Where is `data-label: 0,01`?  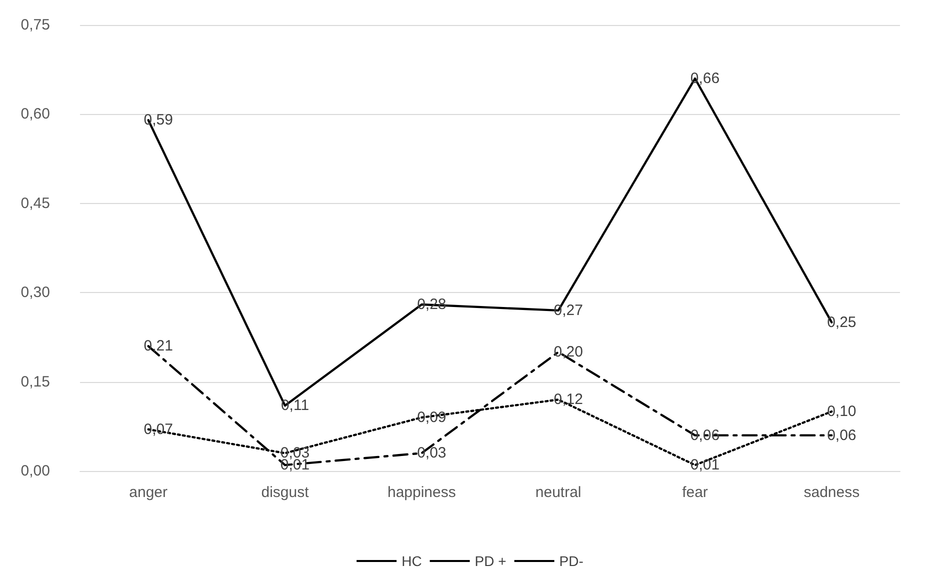 data-label: 0,01 is located at coordinates (705, 465).